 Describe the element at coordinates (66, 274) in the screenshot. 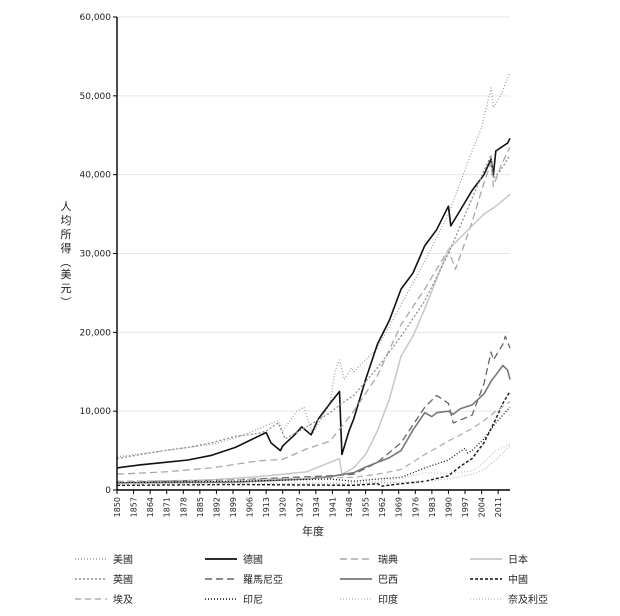

I see `y-axis-title-char: 美` at that location.